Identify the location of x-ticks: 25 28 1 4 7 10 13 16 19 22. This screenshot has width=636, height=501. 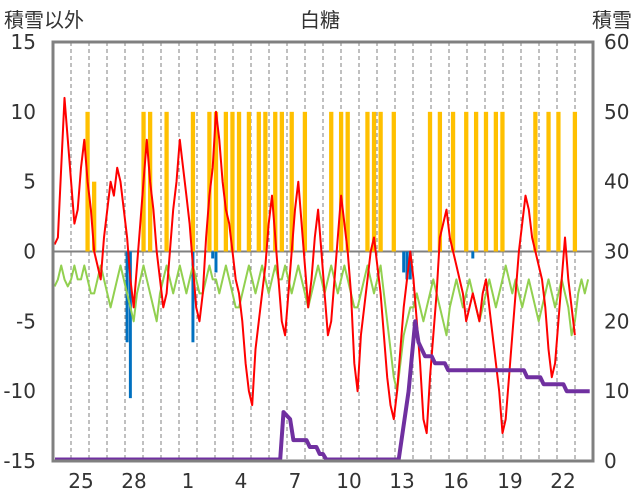
(321, 481).